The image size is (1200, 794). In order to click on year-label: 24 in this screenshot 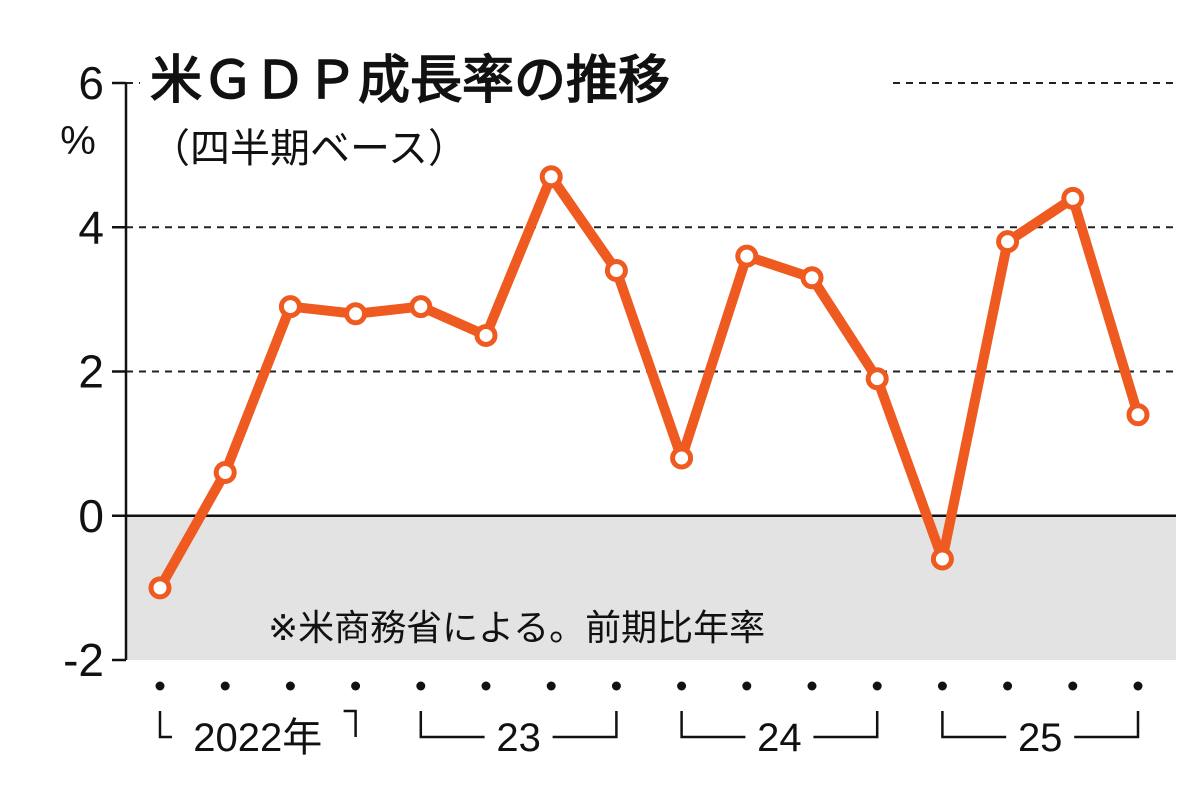, I will do `click(779, 738)`.